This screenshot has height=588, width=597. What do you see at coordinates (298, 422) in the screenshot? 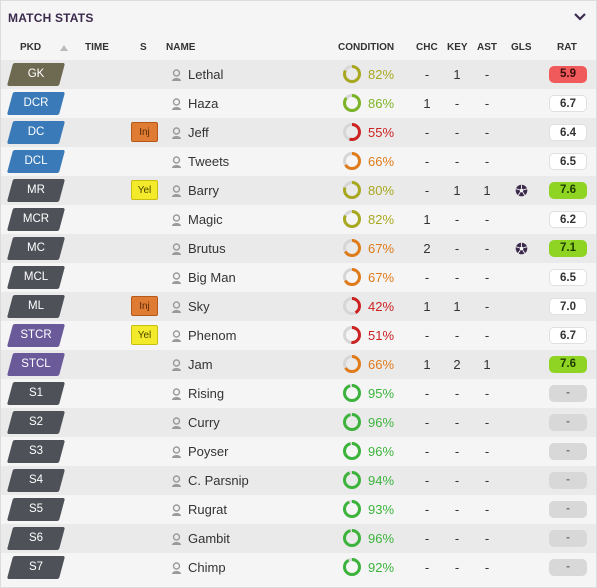
I see `table-row: S2 Curry 96% - - - -` at bounding box center [298, 422].